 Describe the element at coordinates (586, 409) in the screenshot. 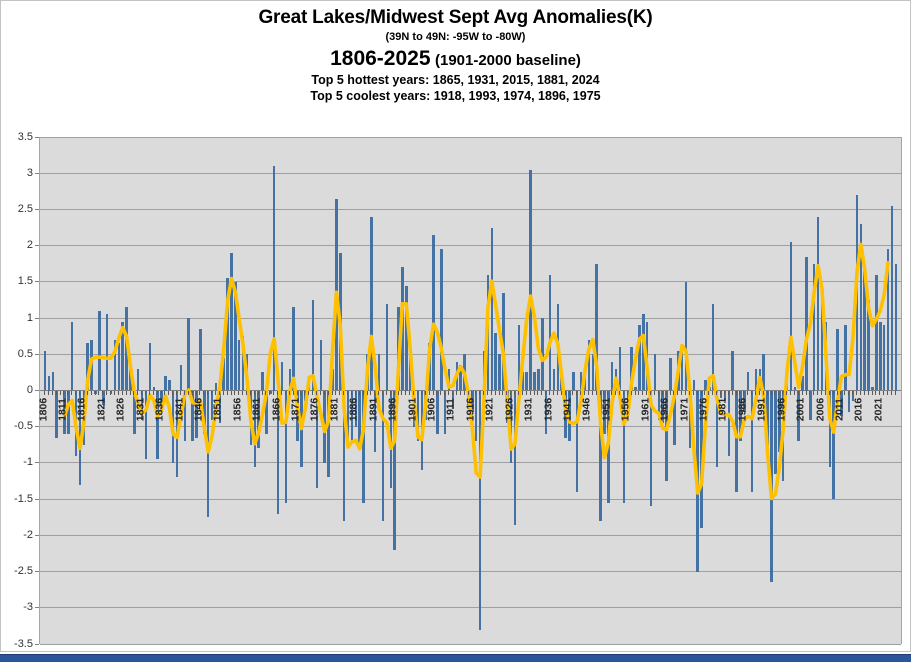

I see `x-axis-label: 1946` at that location.